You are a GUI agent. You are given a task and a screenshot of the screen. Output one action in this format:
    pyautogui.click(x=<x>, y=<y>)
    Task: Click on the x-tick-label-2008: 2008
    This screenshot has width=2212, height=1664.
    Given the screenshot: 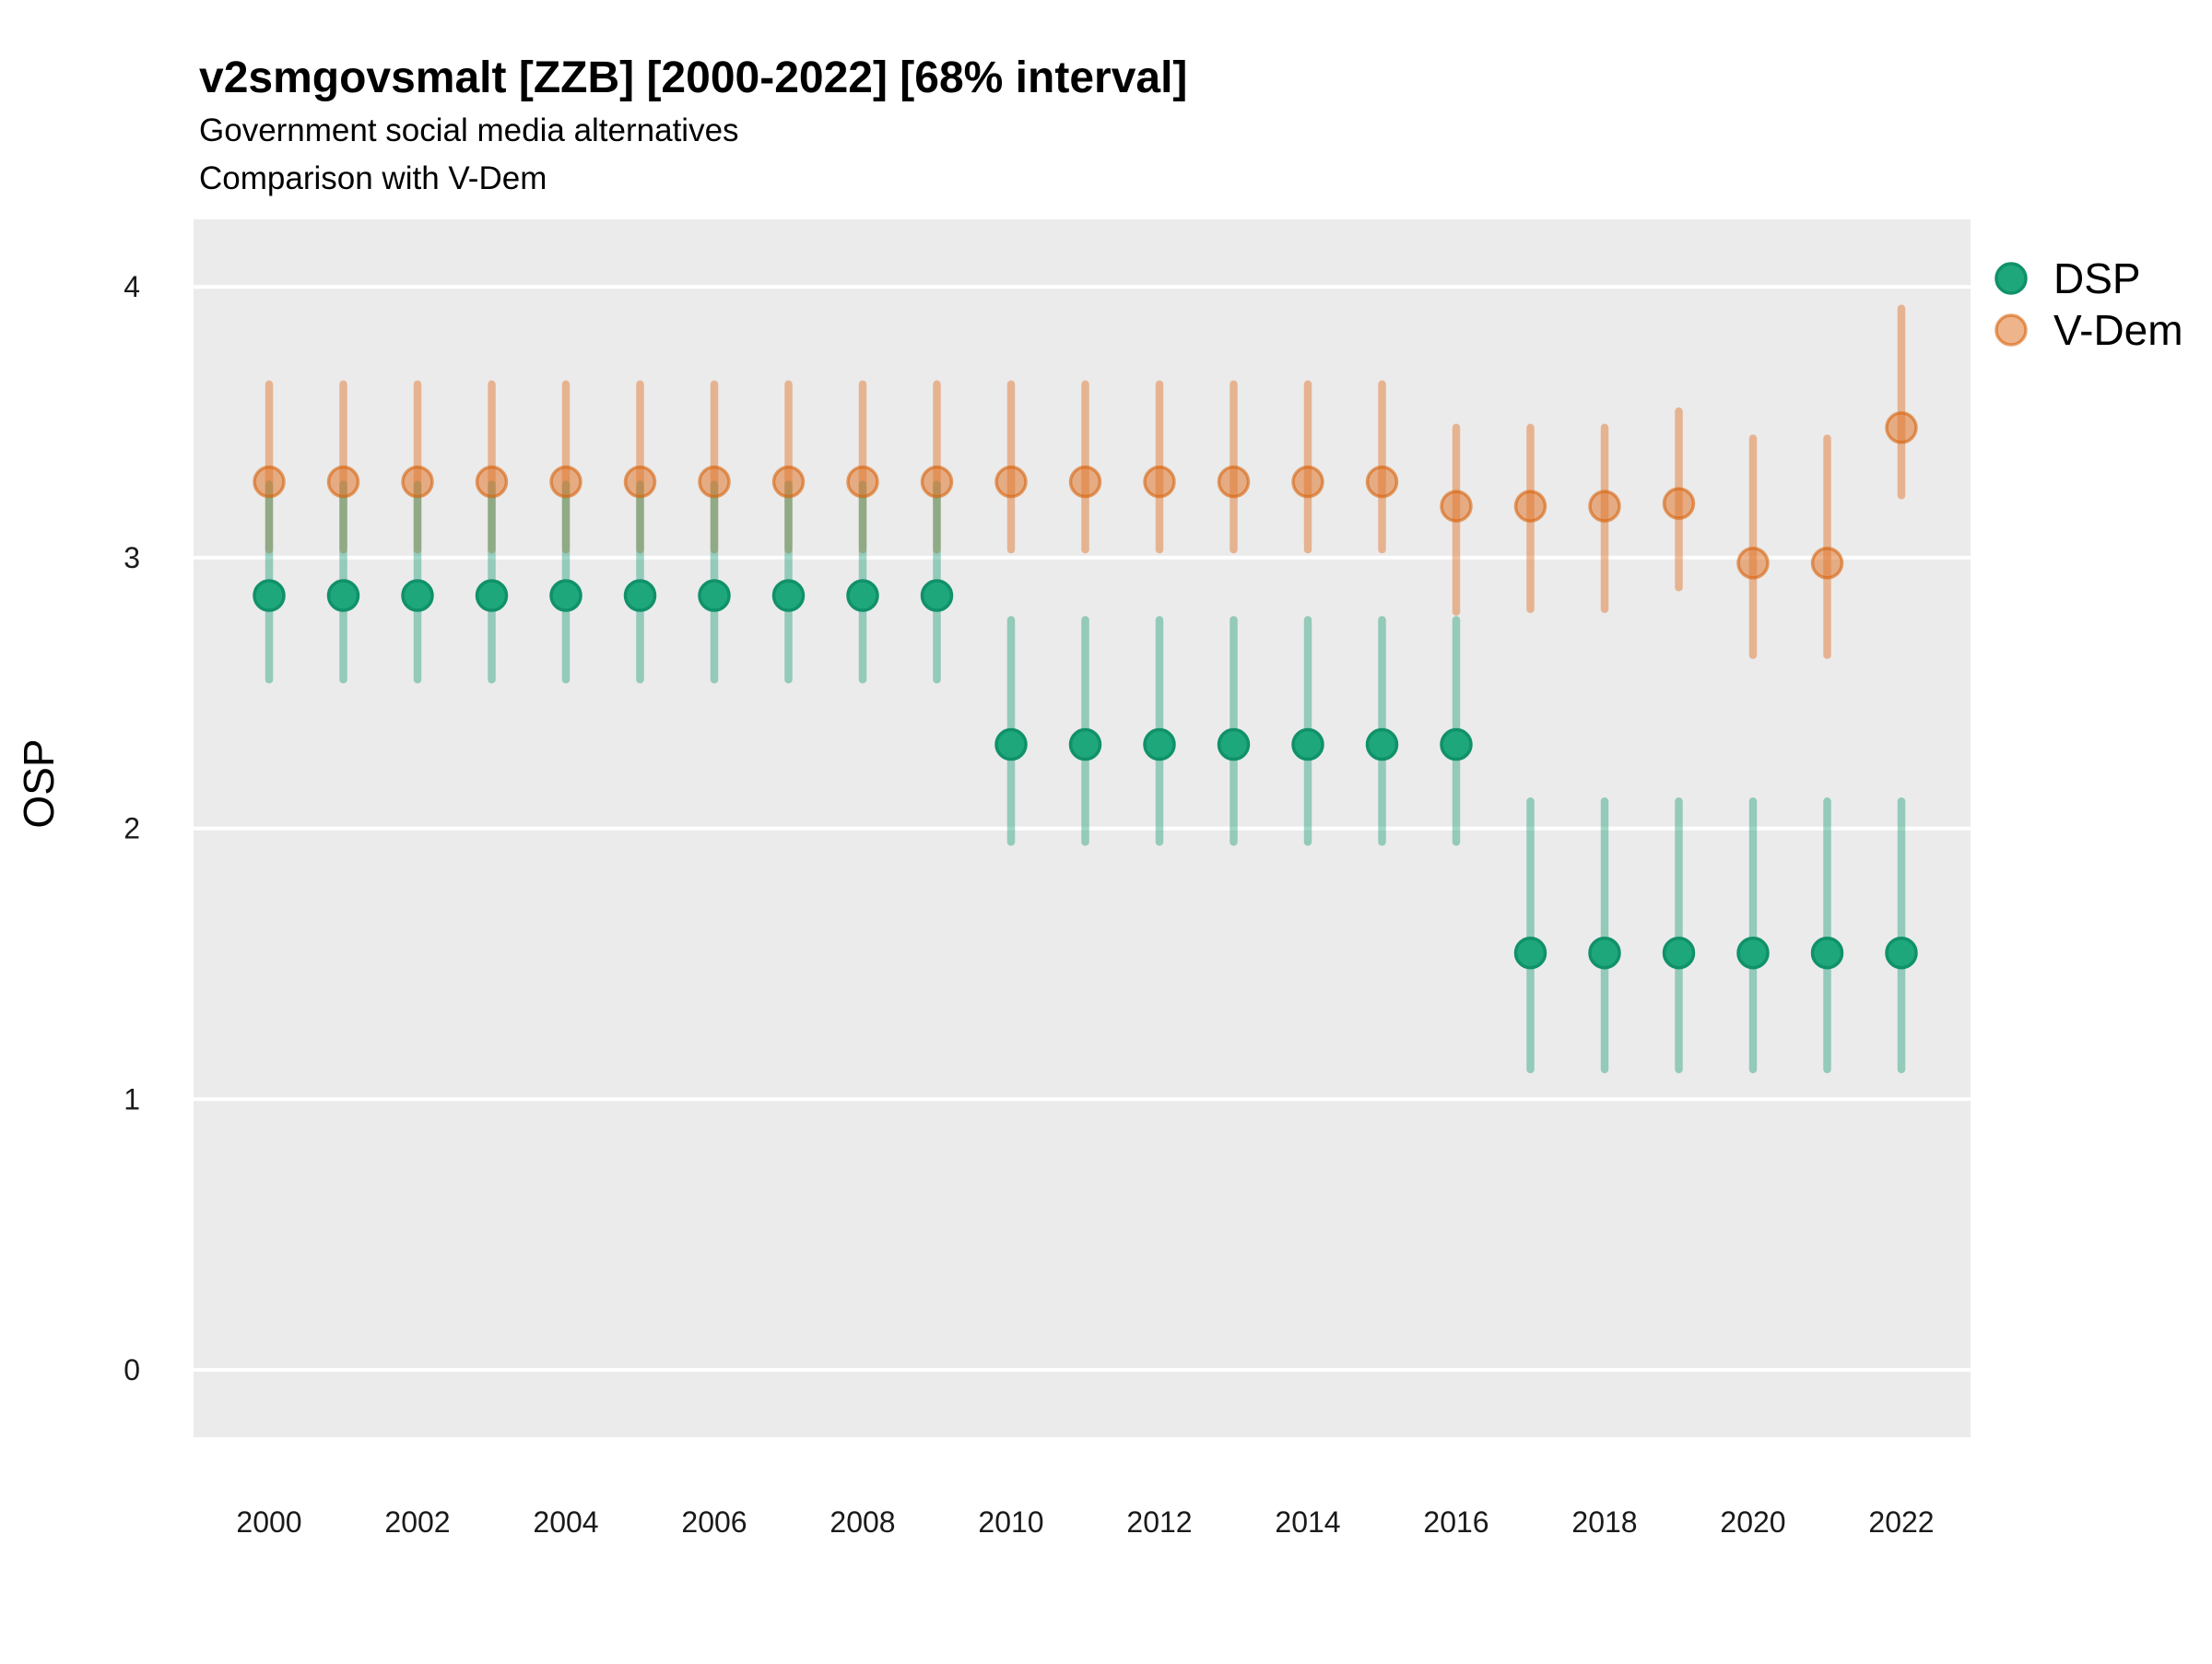 What is the action you would take?
    pyautogui.click(x=862, y=1522)
    